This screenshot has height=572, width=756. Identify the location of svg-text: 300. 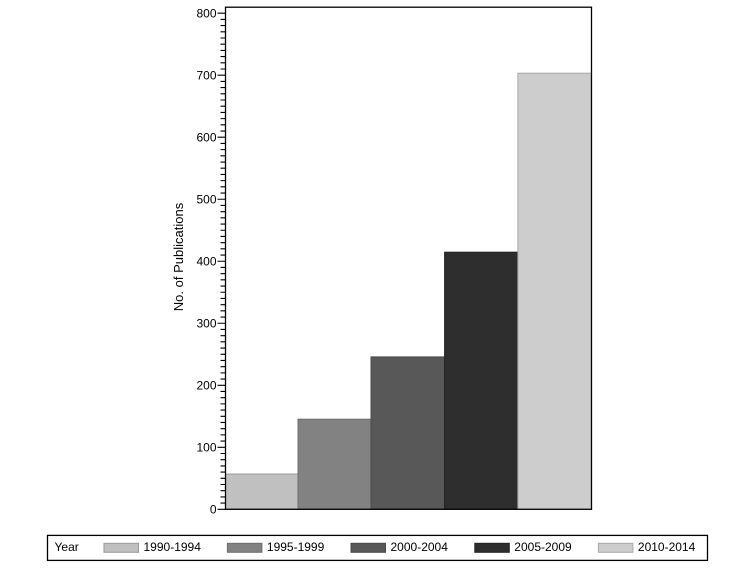
(206, 324).